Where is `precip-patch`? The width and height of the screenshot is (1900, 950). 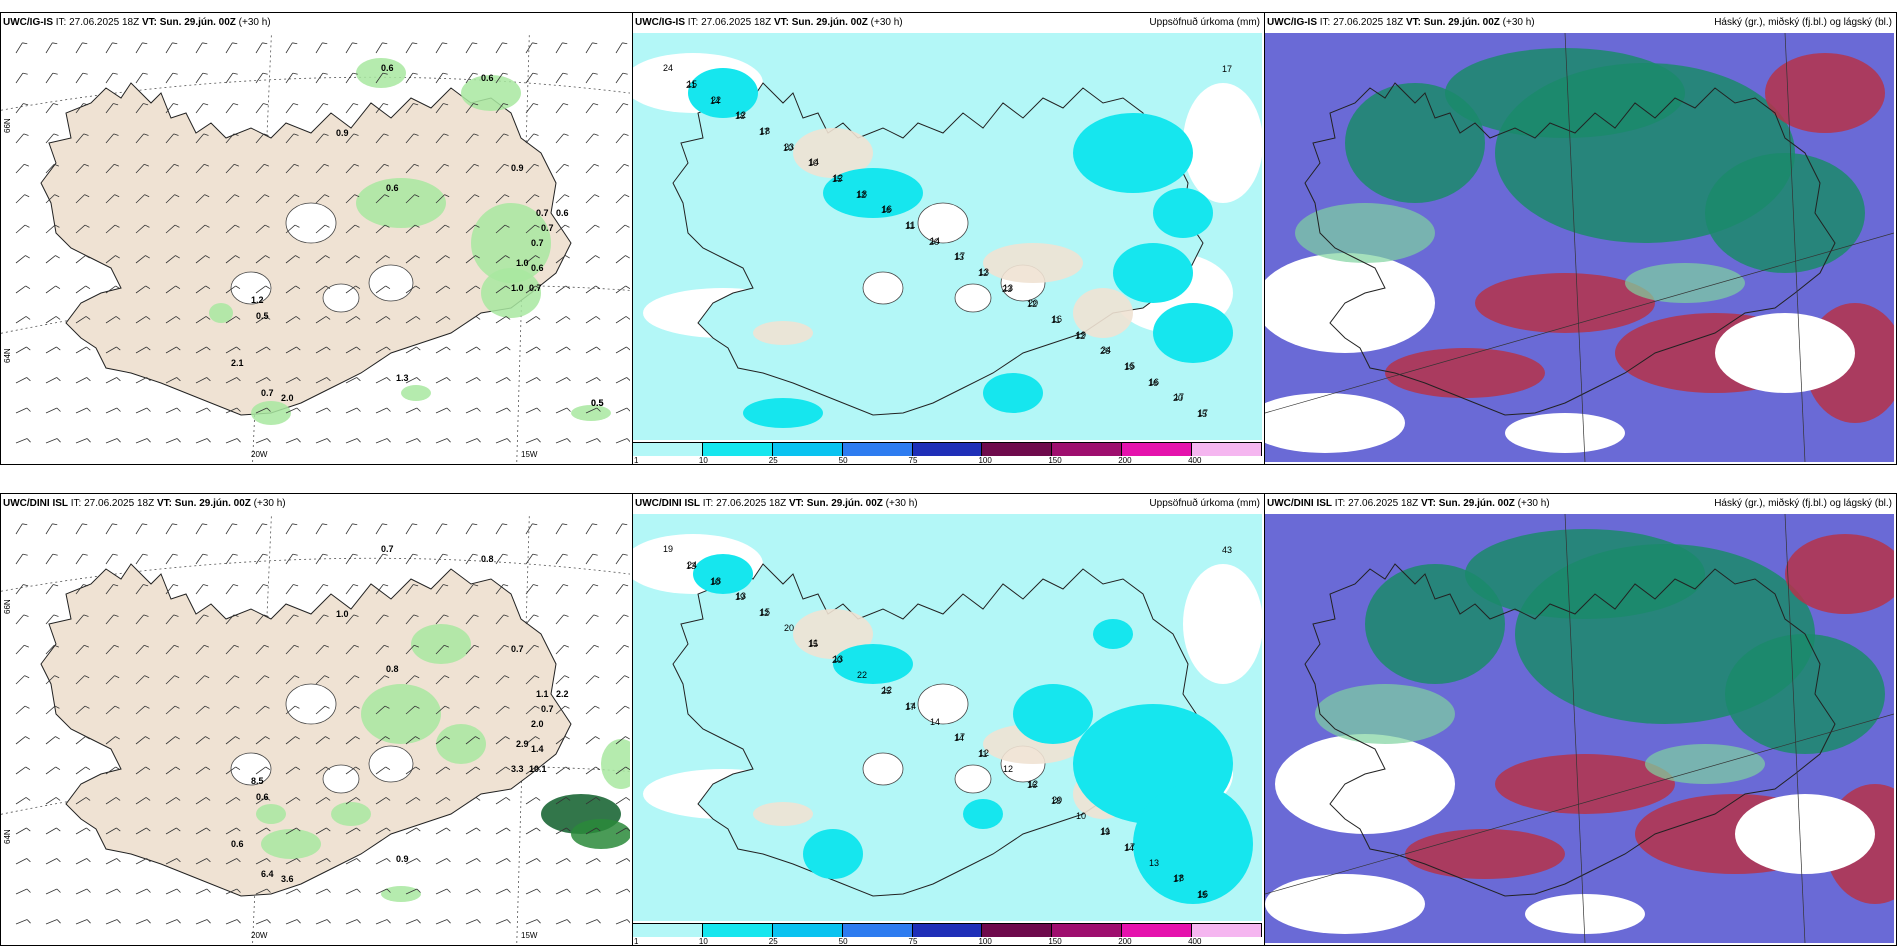
precip-patch is located at coordinates (615, 764).